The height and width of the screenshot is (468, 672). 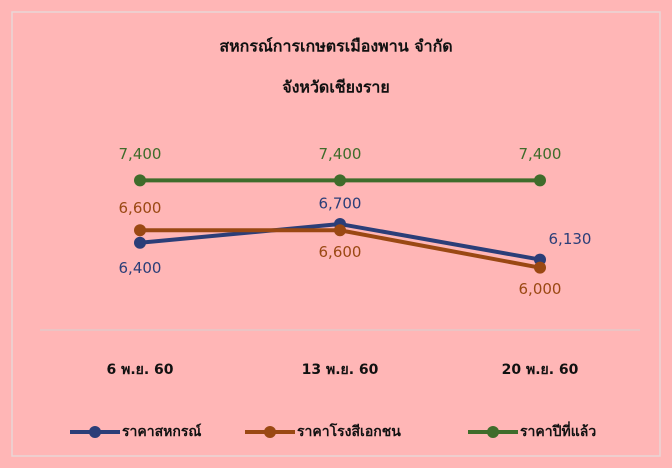 What do you see at coordinates (336, 87) in the screenshot?
I see `chart-subtitle: จังหวัดเชียงราย` at bounding box center [336, 87].